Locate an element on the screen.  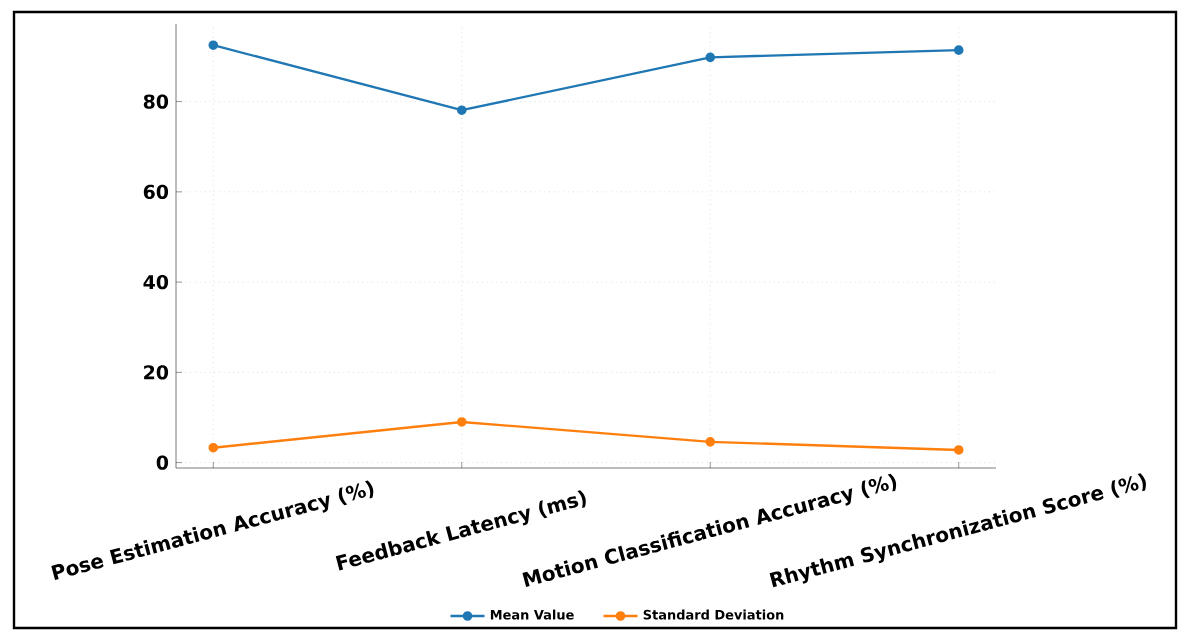
y-tick-label: 0 is located at coordinates (162, 462).